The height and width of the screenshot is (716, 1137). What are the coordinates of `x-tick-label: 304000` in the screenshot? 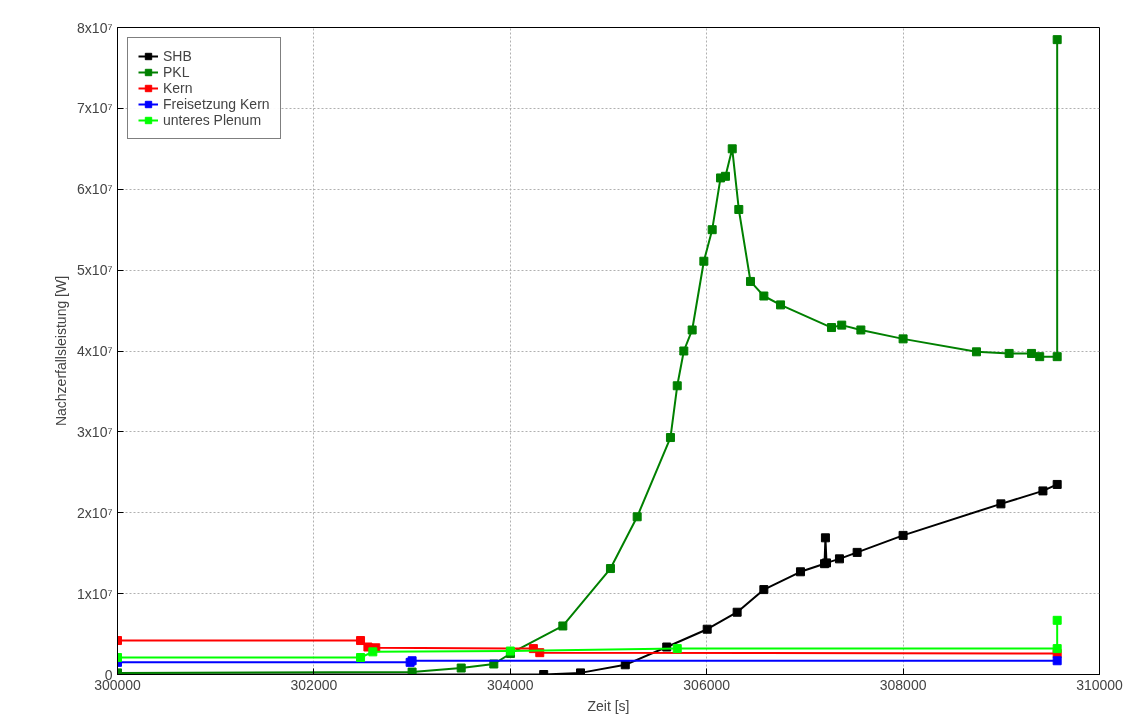 It's located at (510, 684).